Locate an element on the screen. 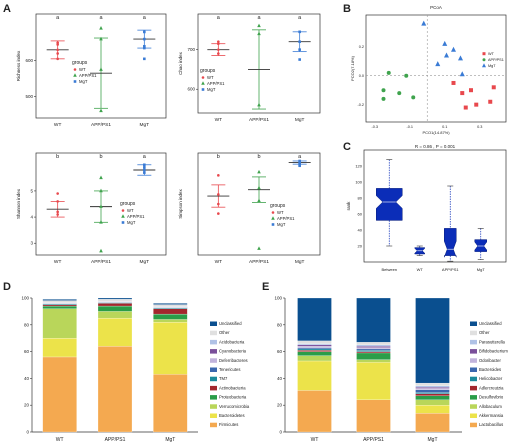  legend-entry: Verrucomicrobia is located at coordinates (234, 406).